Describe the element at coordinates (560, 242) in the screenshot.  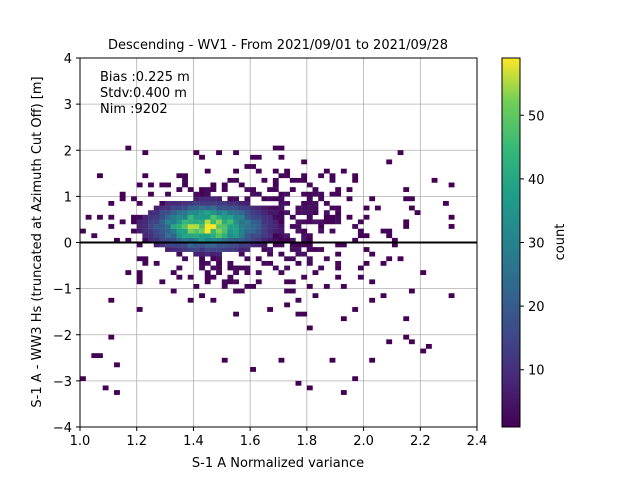
I see `colorbar-label: count` at that location.